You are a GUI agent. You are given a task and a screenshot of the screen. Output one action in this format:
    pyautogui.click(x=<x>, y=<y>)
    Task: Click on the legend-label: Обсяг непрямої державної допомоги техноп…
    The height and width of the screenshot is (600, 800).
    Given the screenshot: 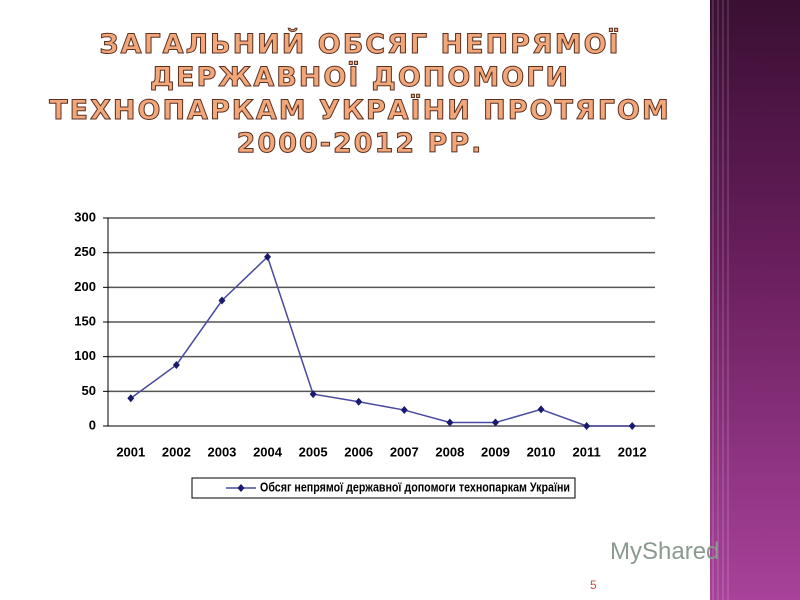 What is the action you would take?
    pyautogui.click(x=415, y=486)
    